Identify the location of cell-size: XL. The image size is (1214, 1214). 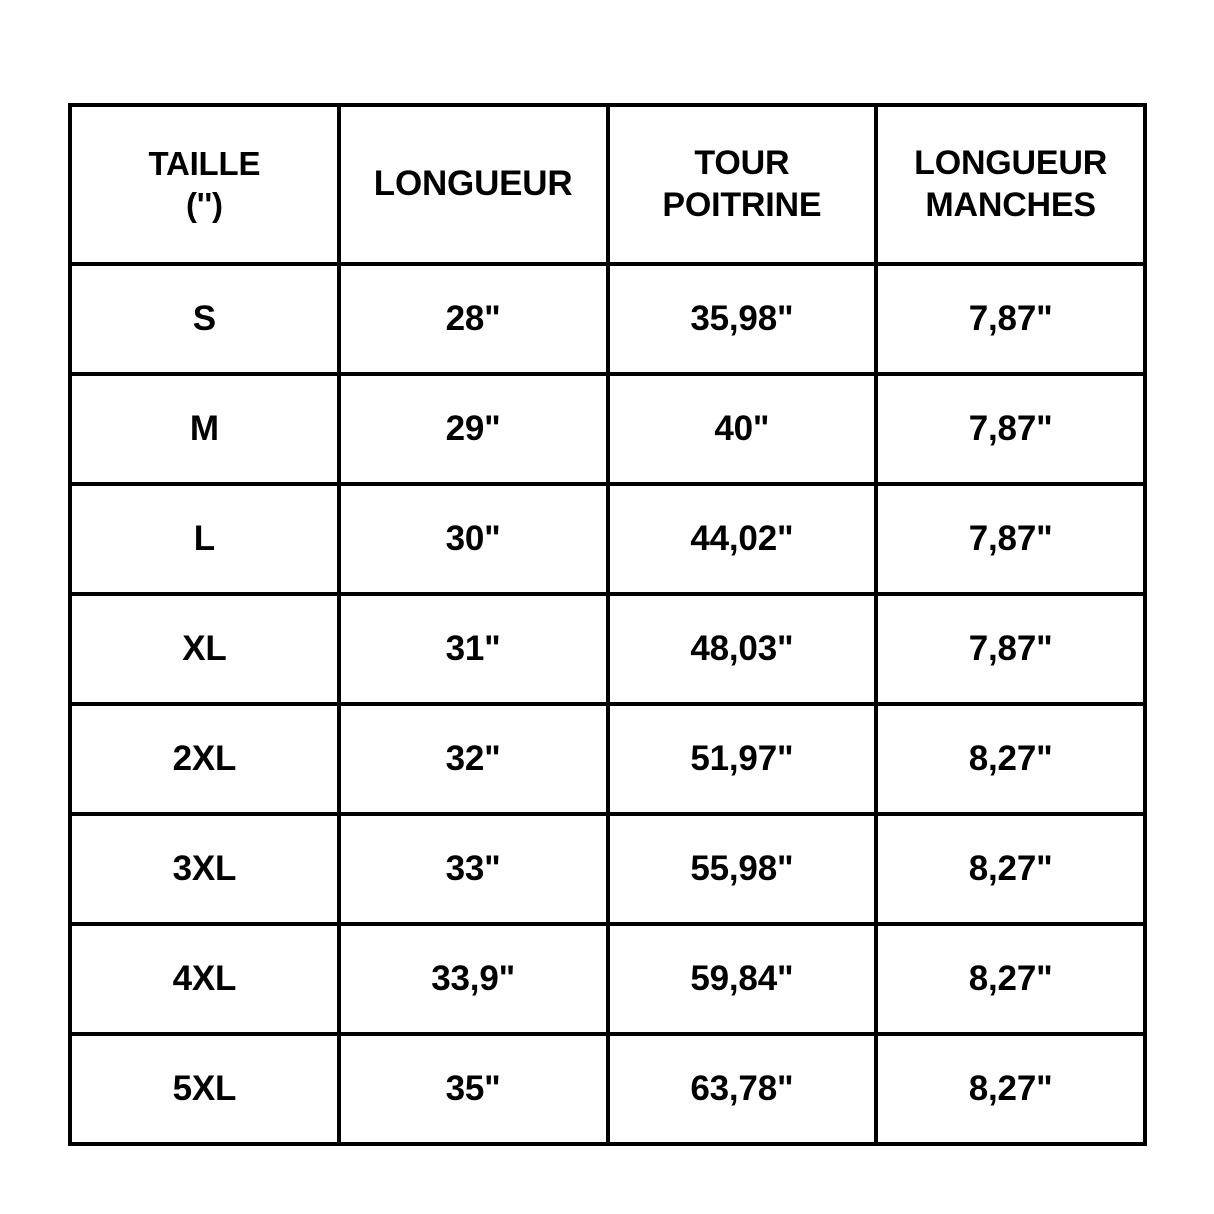
(204, 649).